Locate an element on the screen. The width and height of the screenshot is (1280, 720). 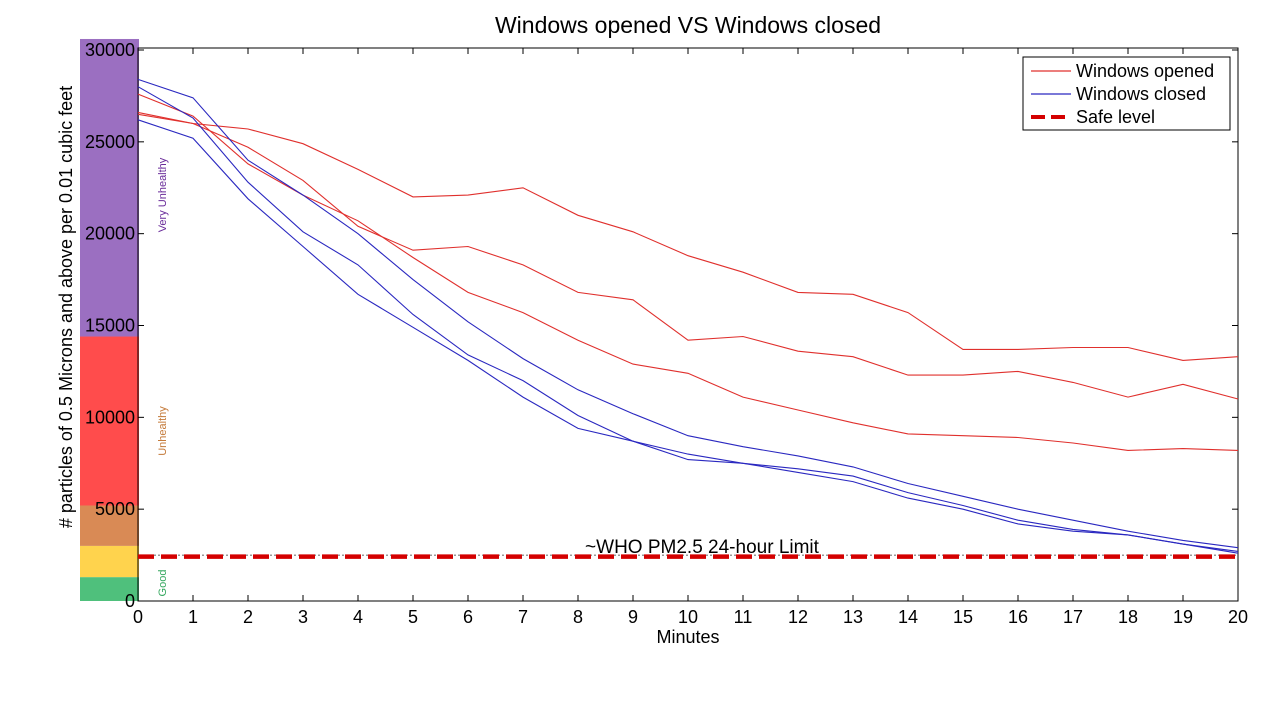
y-tick-label: 15000 is located at coordinates (110, 326).